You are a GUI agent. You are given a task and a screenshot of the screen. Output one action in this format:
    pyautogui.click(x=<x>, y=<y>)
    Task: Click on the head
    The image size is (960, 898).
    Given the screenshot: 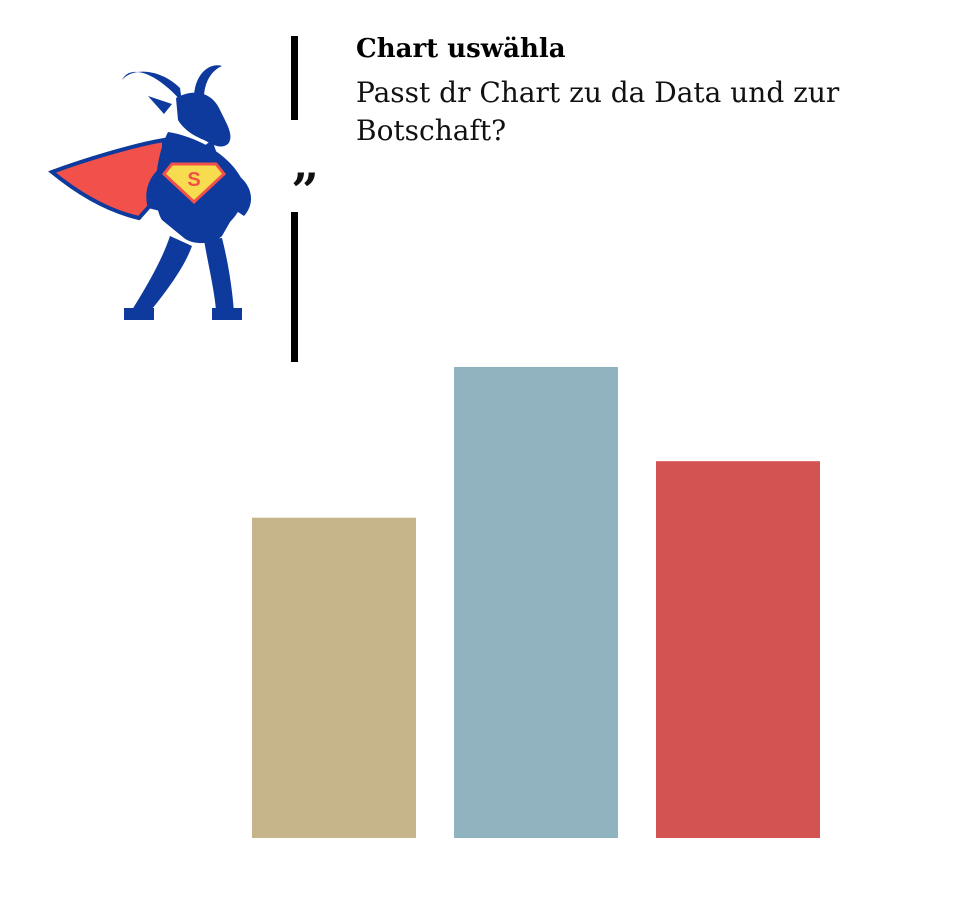 What is the action you would take?
    pyautogui.click(x=203, y=119)
    